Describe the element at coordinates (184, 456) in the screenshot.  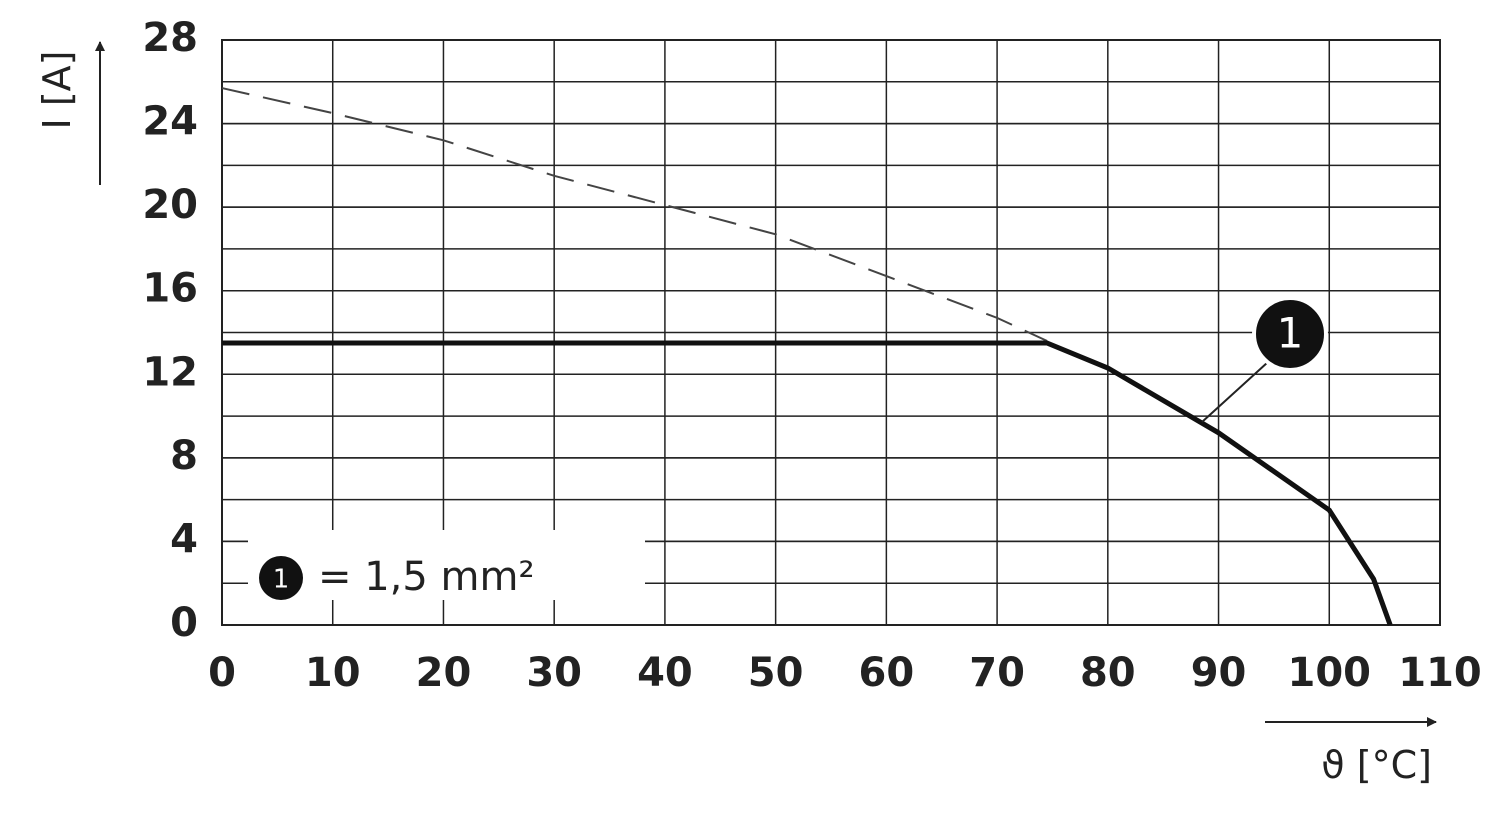
I see `y-tick-label: 8` at that location.